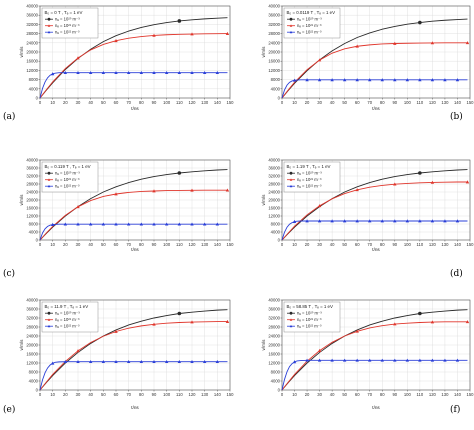 This screenshot has width=474, height=430. What do you see at coordinates (65, 102) in the screenshot?
I see `chart-0-xtick-label-2: 20` at bounding box center [65, 102].